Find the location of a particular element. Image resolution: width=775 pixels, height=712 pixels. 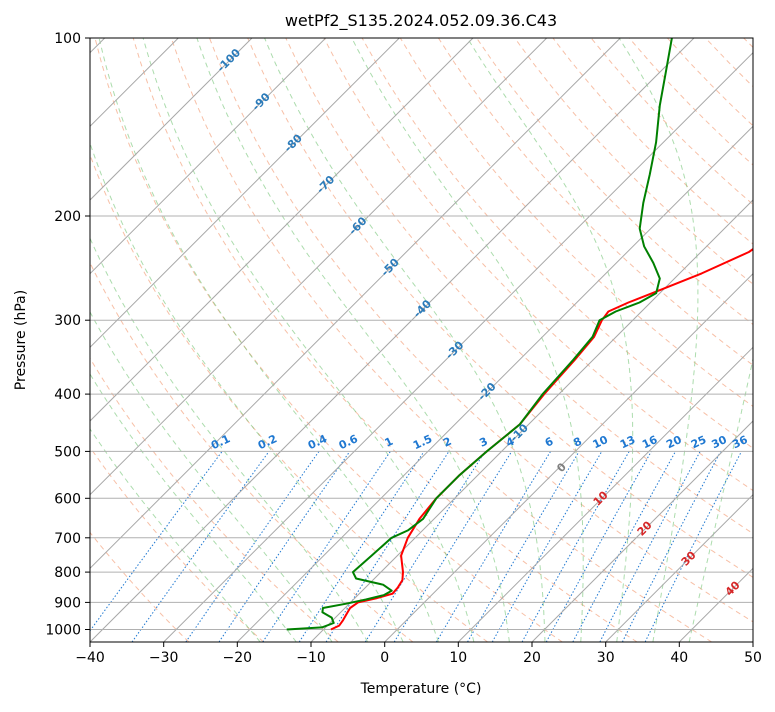

x-tick-label: −40 is located at coordinates (90, 658).